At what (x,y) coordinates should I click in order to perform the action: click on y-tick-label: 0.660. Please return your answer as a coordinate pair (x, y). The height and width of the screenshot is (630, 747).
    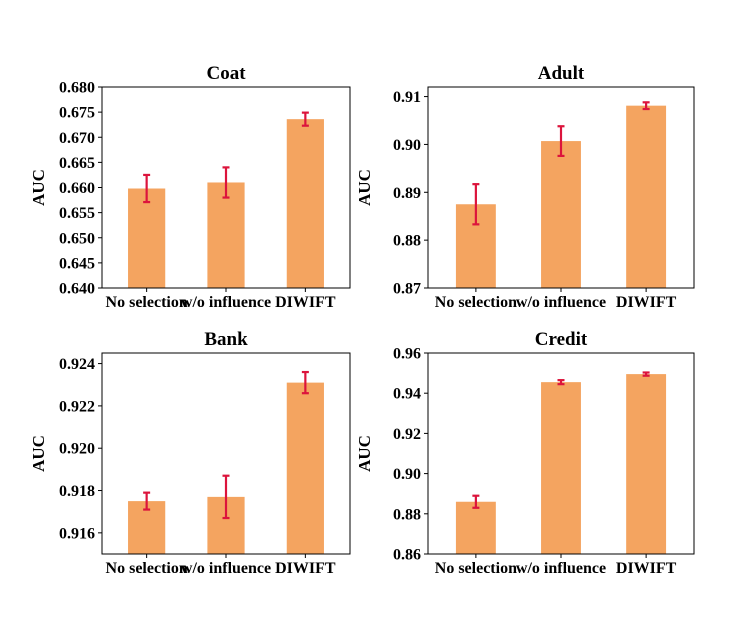
    Looking at the image, I should click on (77, 188).